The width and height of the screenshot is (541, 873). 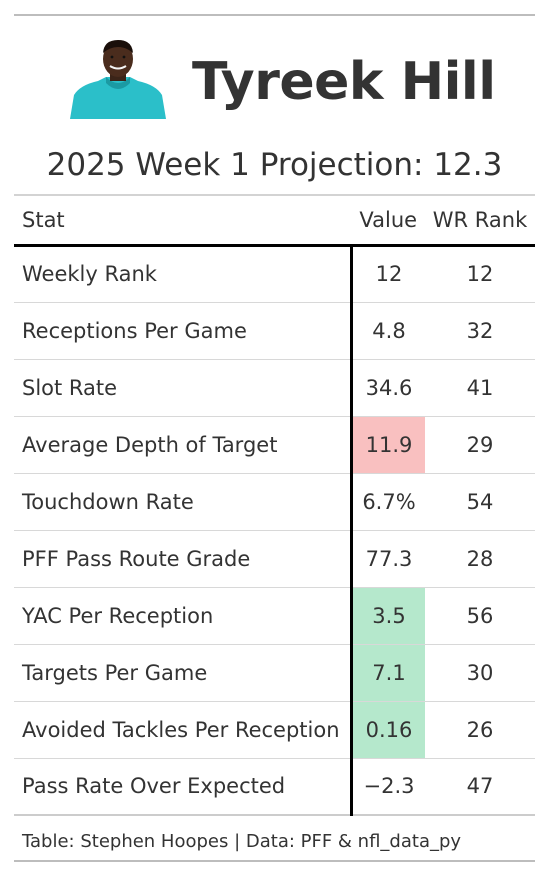 I want to click on stat-label: Weekly Rank, so click(x=89, y=274).